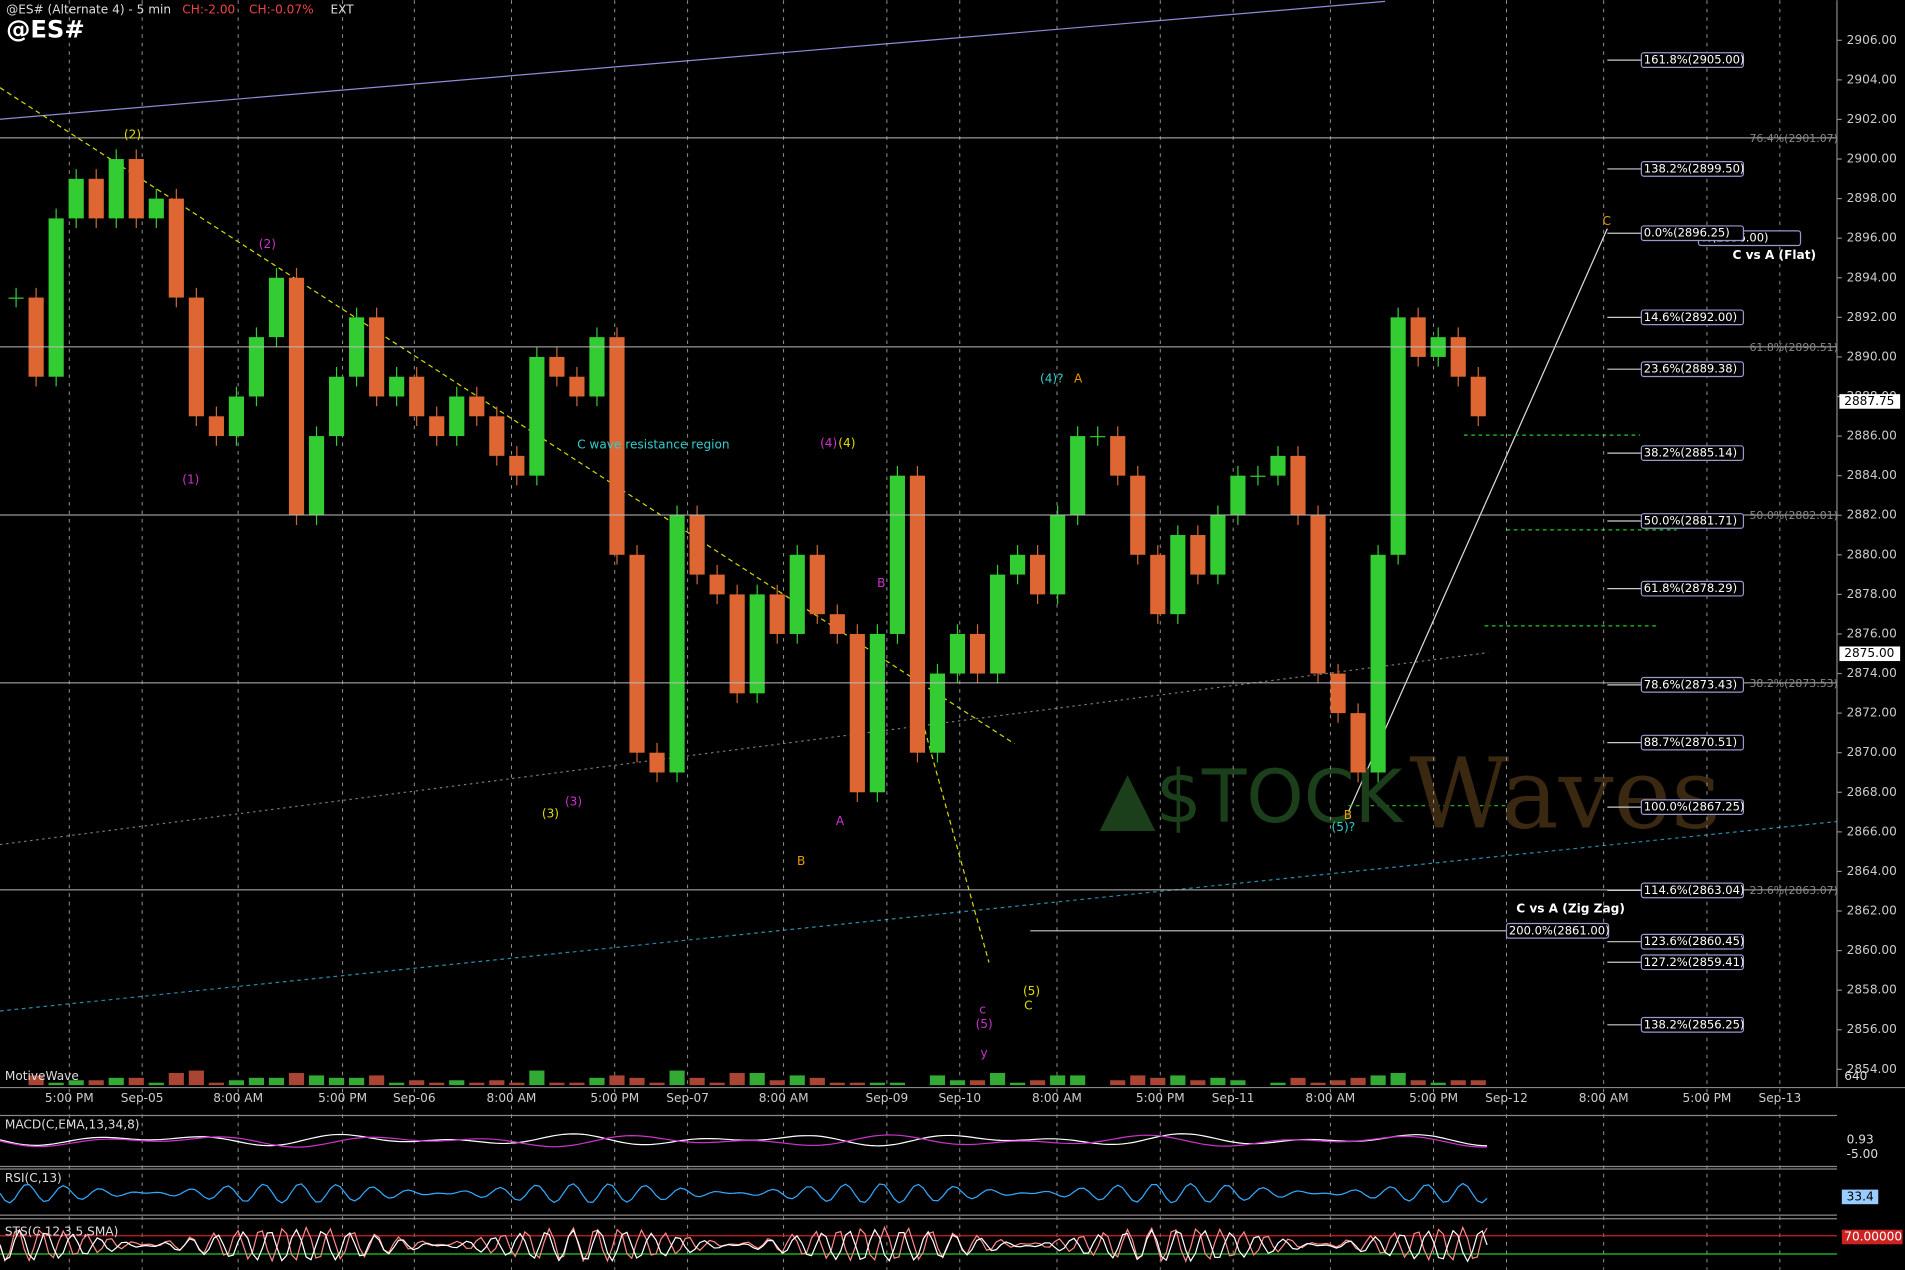 Image resolution: width=1905 pixels, height=1270 pixels. Describe the element at coordinates (1872, 1029) in the screenshot. I see `y-tick-label: 2856.00` at that location.